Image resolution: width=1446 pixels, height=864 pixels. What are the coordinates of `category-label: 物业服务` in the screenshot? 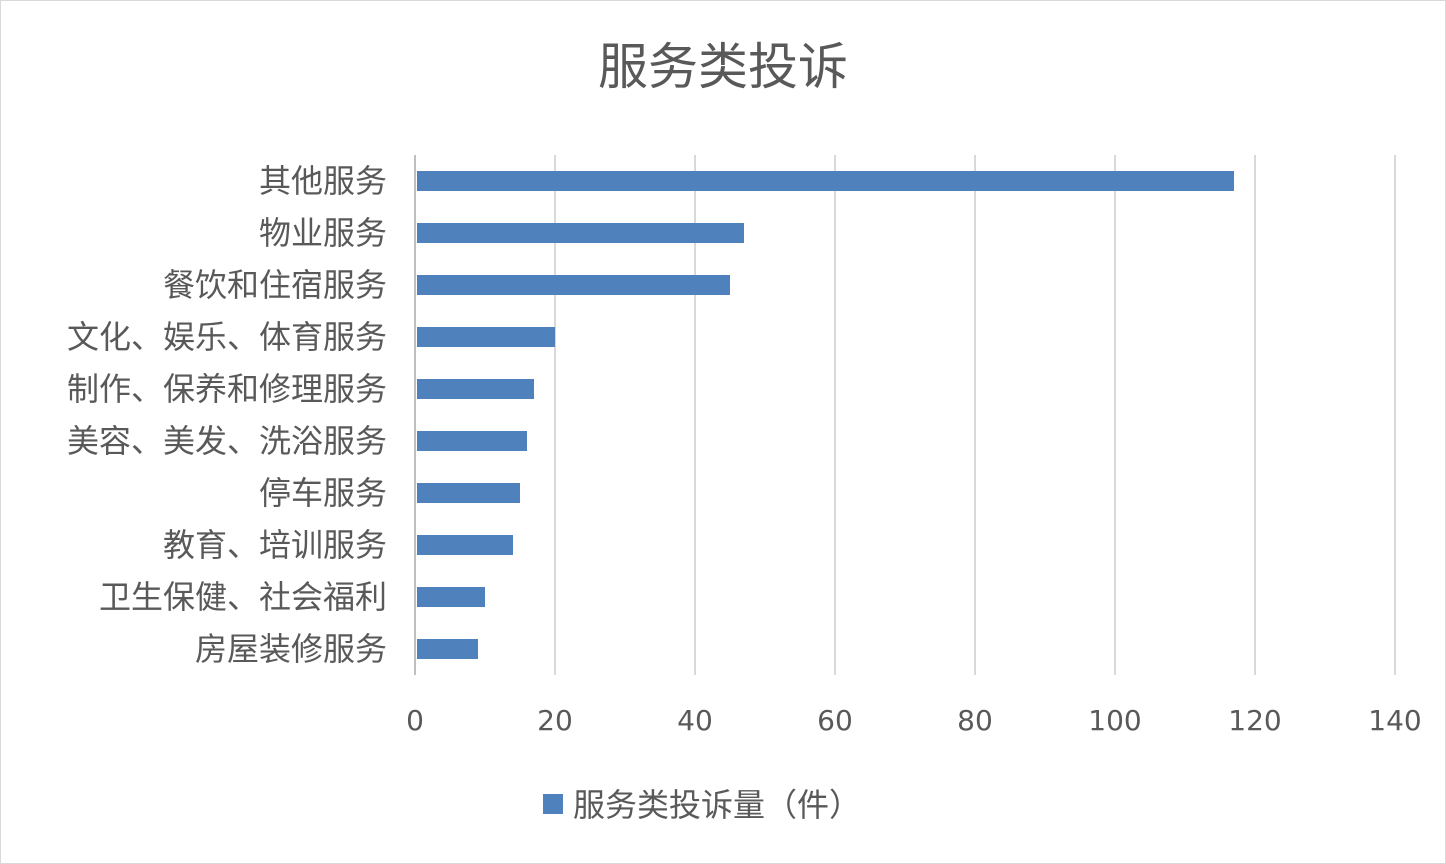 It's located at (323, 233).